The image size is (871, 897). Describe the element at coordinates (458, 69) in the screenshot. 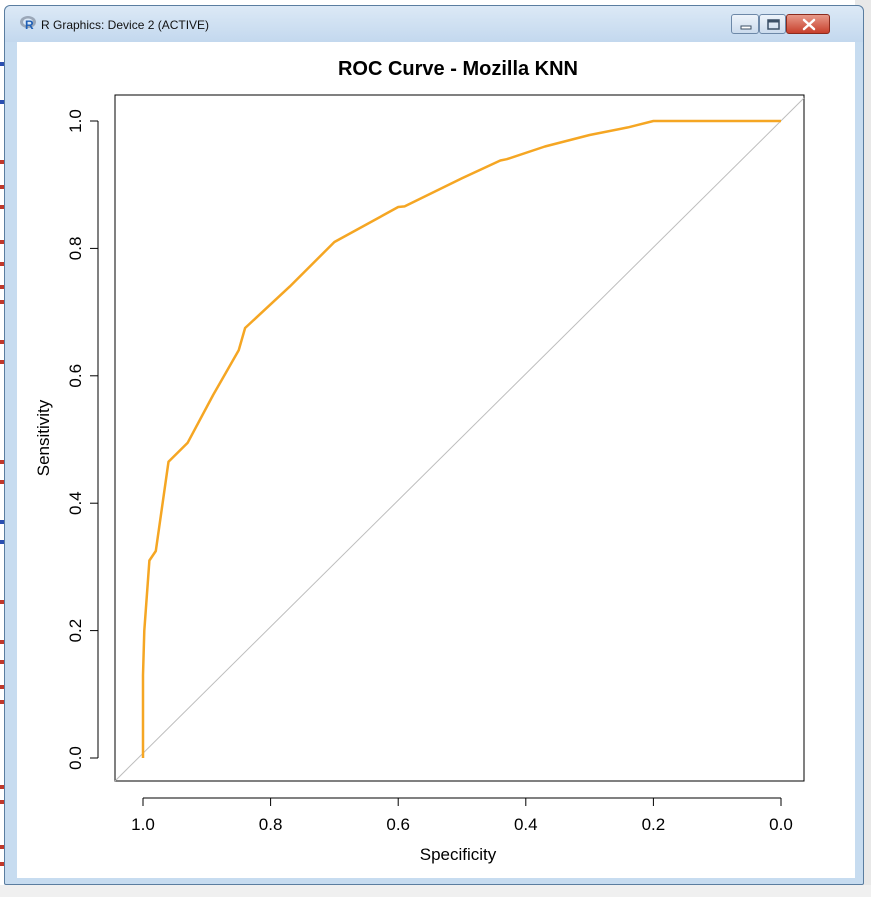

I see `chart-title: ROC Curve - Mozilla KNN` at that location.